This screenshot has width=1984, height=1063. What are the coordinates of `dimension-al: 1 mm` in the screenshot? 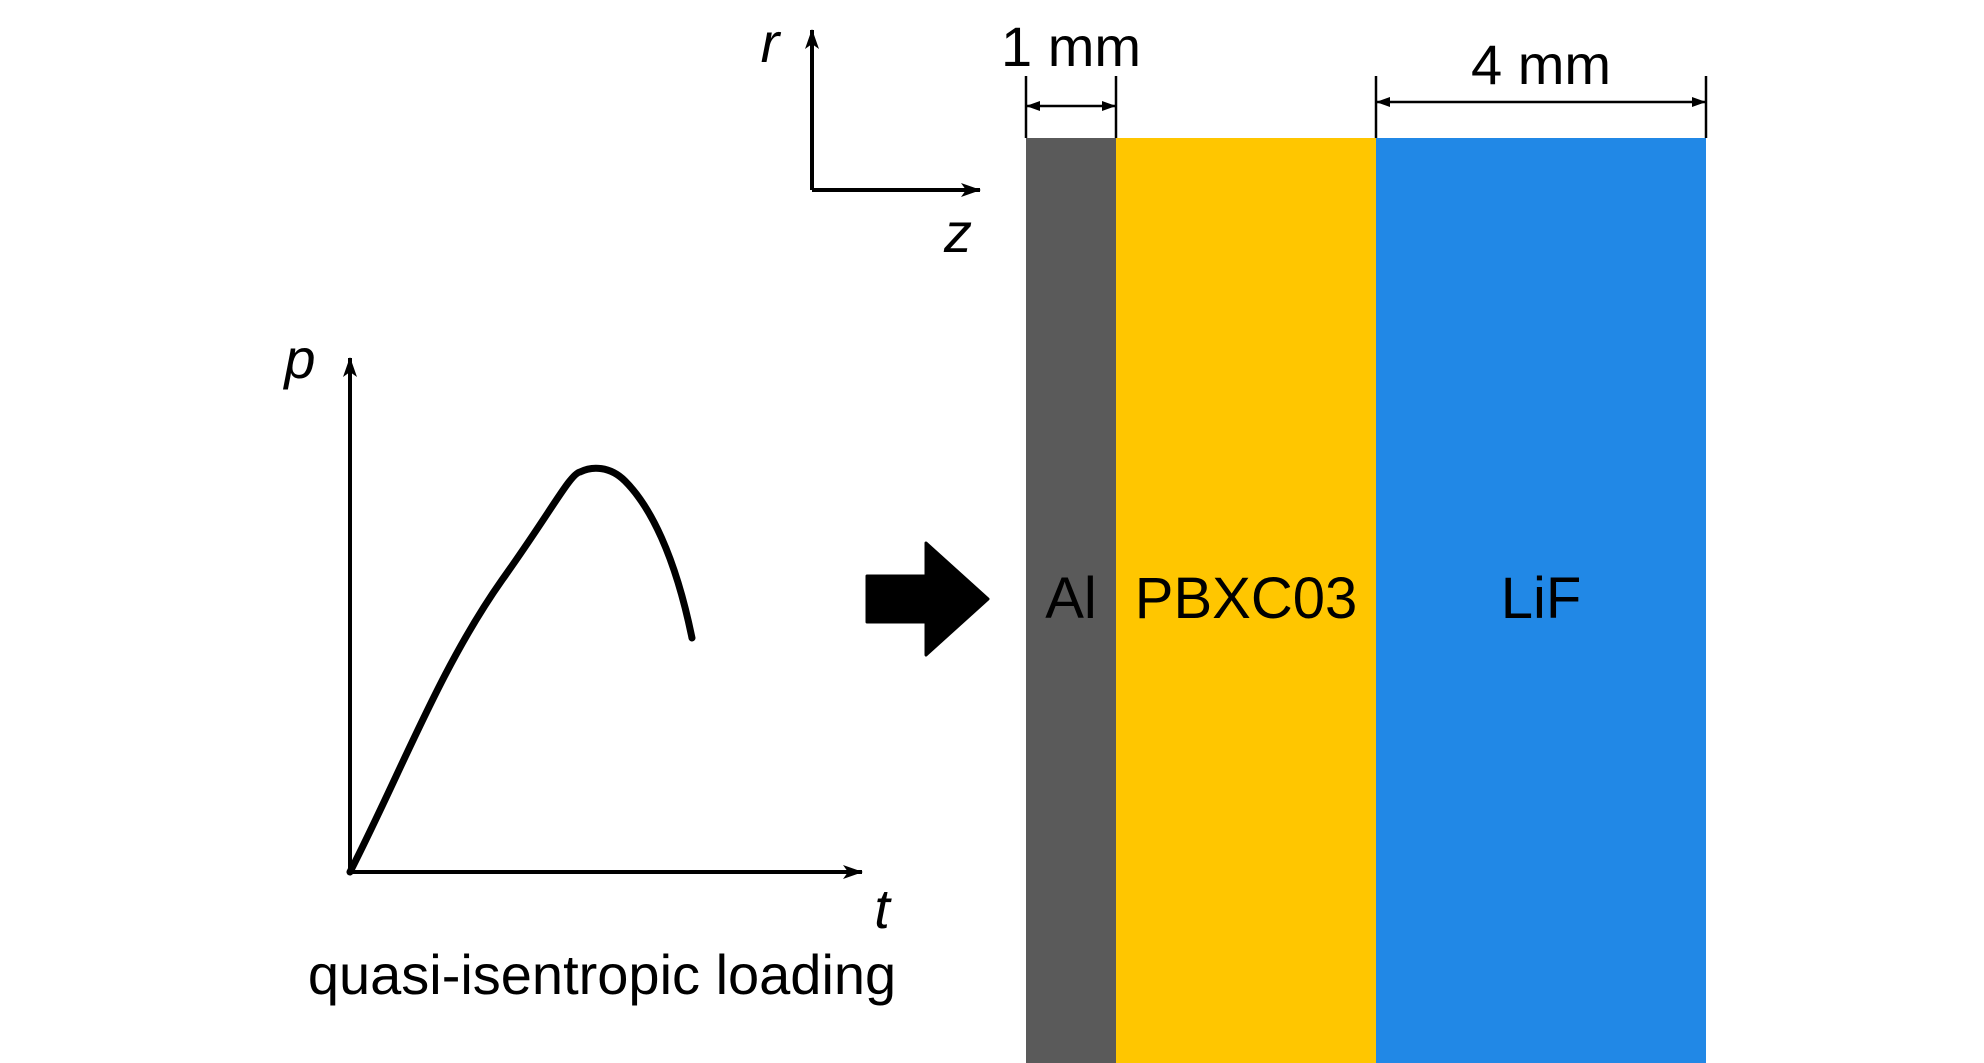 It's located at (1071, 76).